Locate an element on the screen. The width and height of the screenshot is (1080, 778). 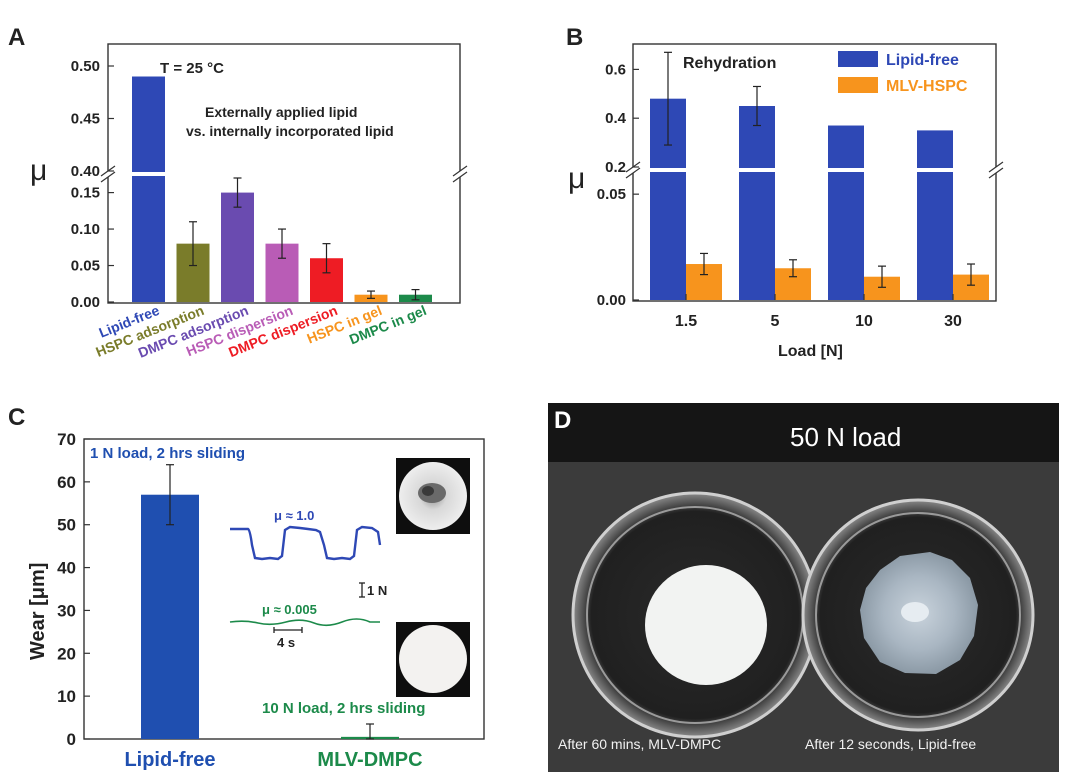
panel-a-break-mark-right is located at coordinates (460, 177).